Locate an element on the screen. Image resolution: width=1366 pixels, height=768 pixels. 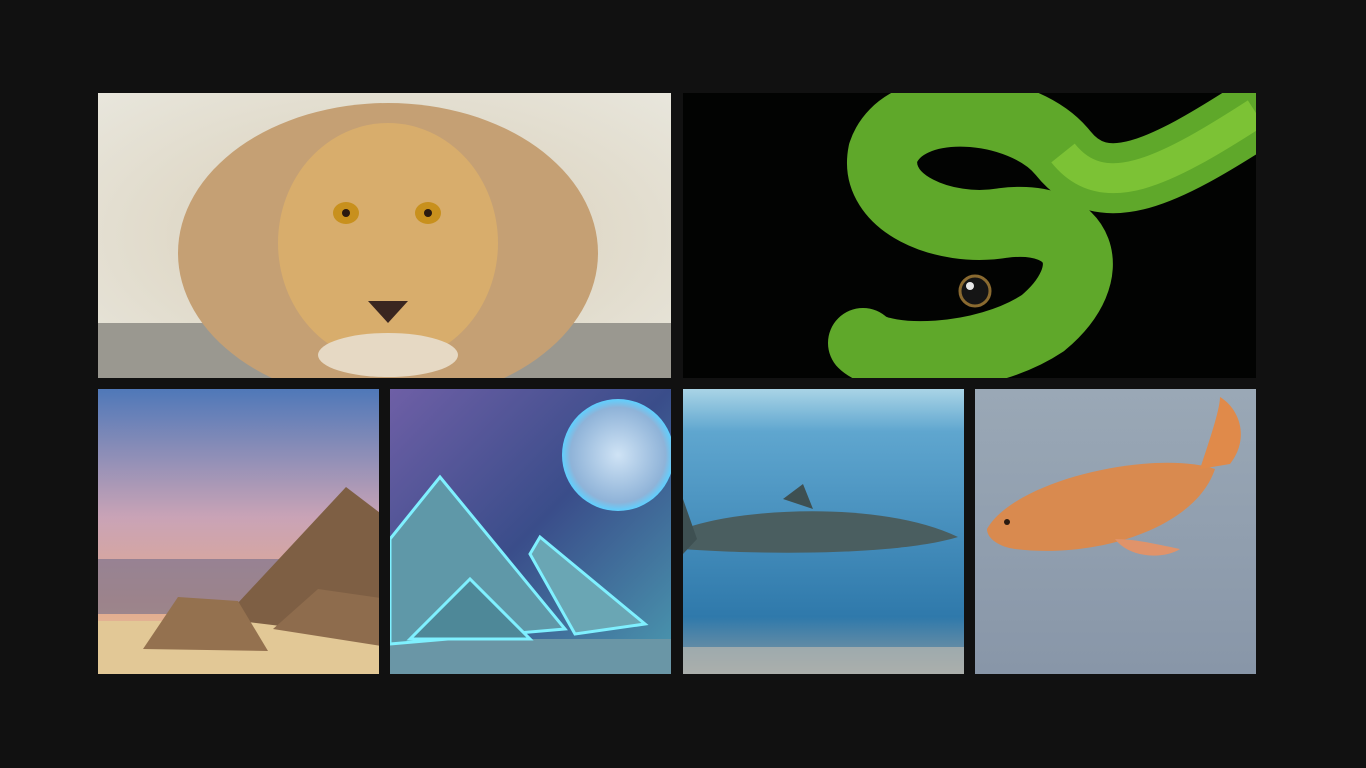
ground is located at coordinates (530, 656).